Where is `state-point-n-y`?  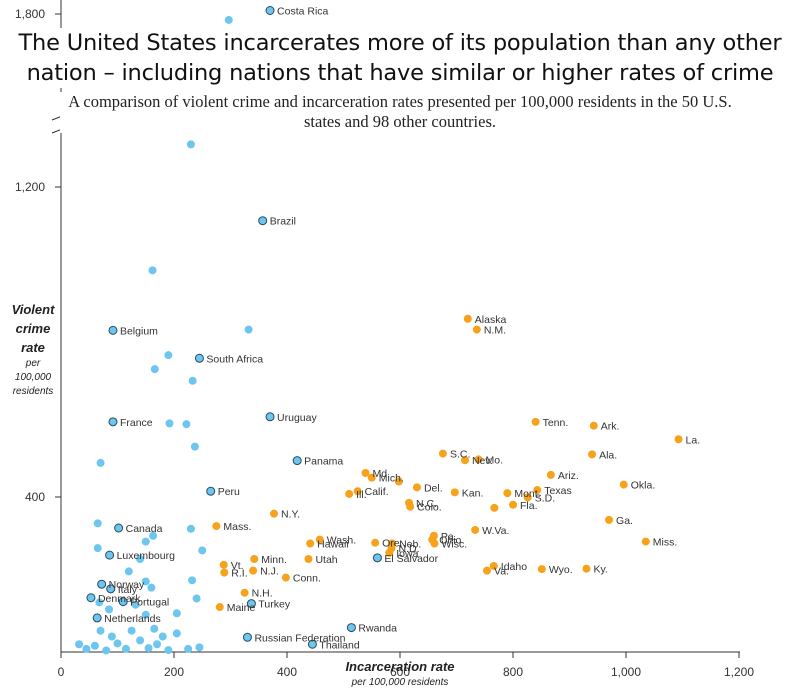 state-point-n-y is located at coordinates (274, 513).